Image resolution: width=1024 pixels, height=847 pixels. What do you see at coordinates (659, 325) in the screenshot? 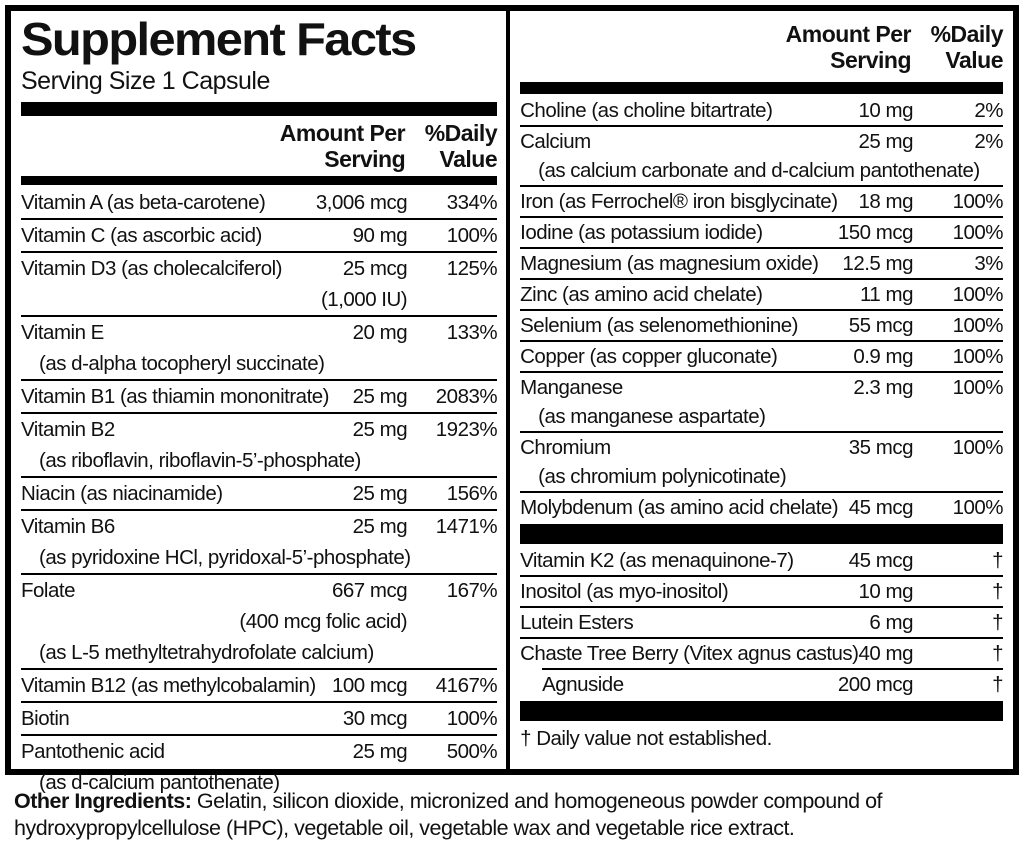
I see `nutrient-name: Selenium (as selenomethionine)` at bounding box center [659, 325].